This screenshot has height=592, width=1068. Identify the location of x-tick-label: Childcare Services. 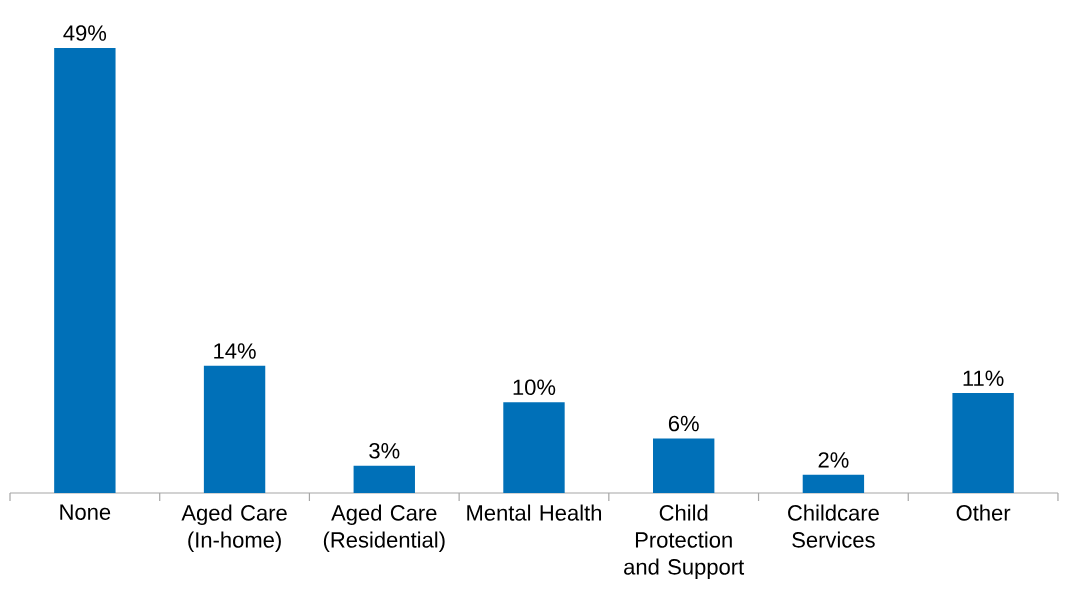
(833, 526).